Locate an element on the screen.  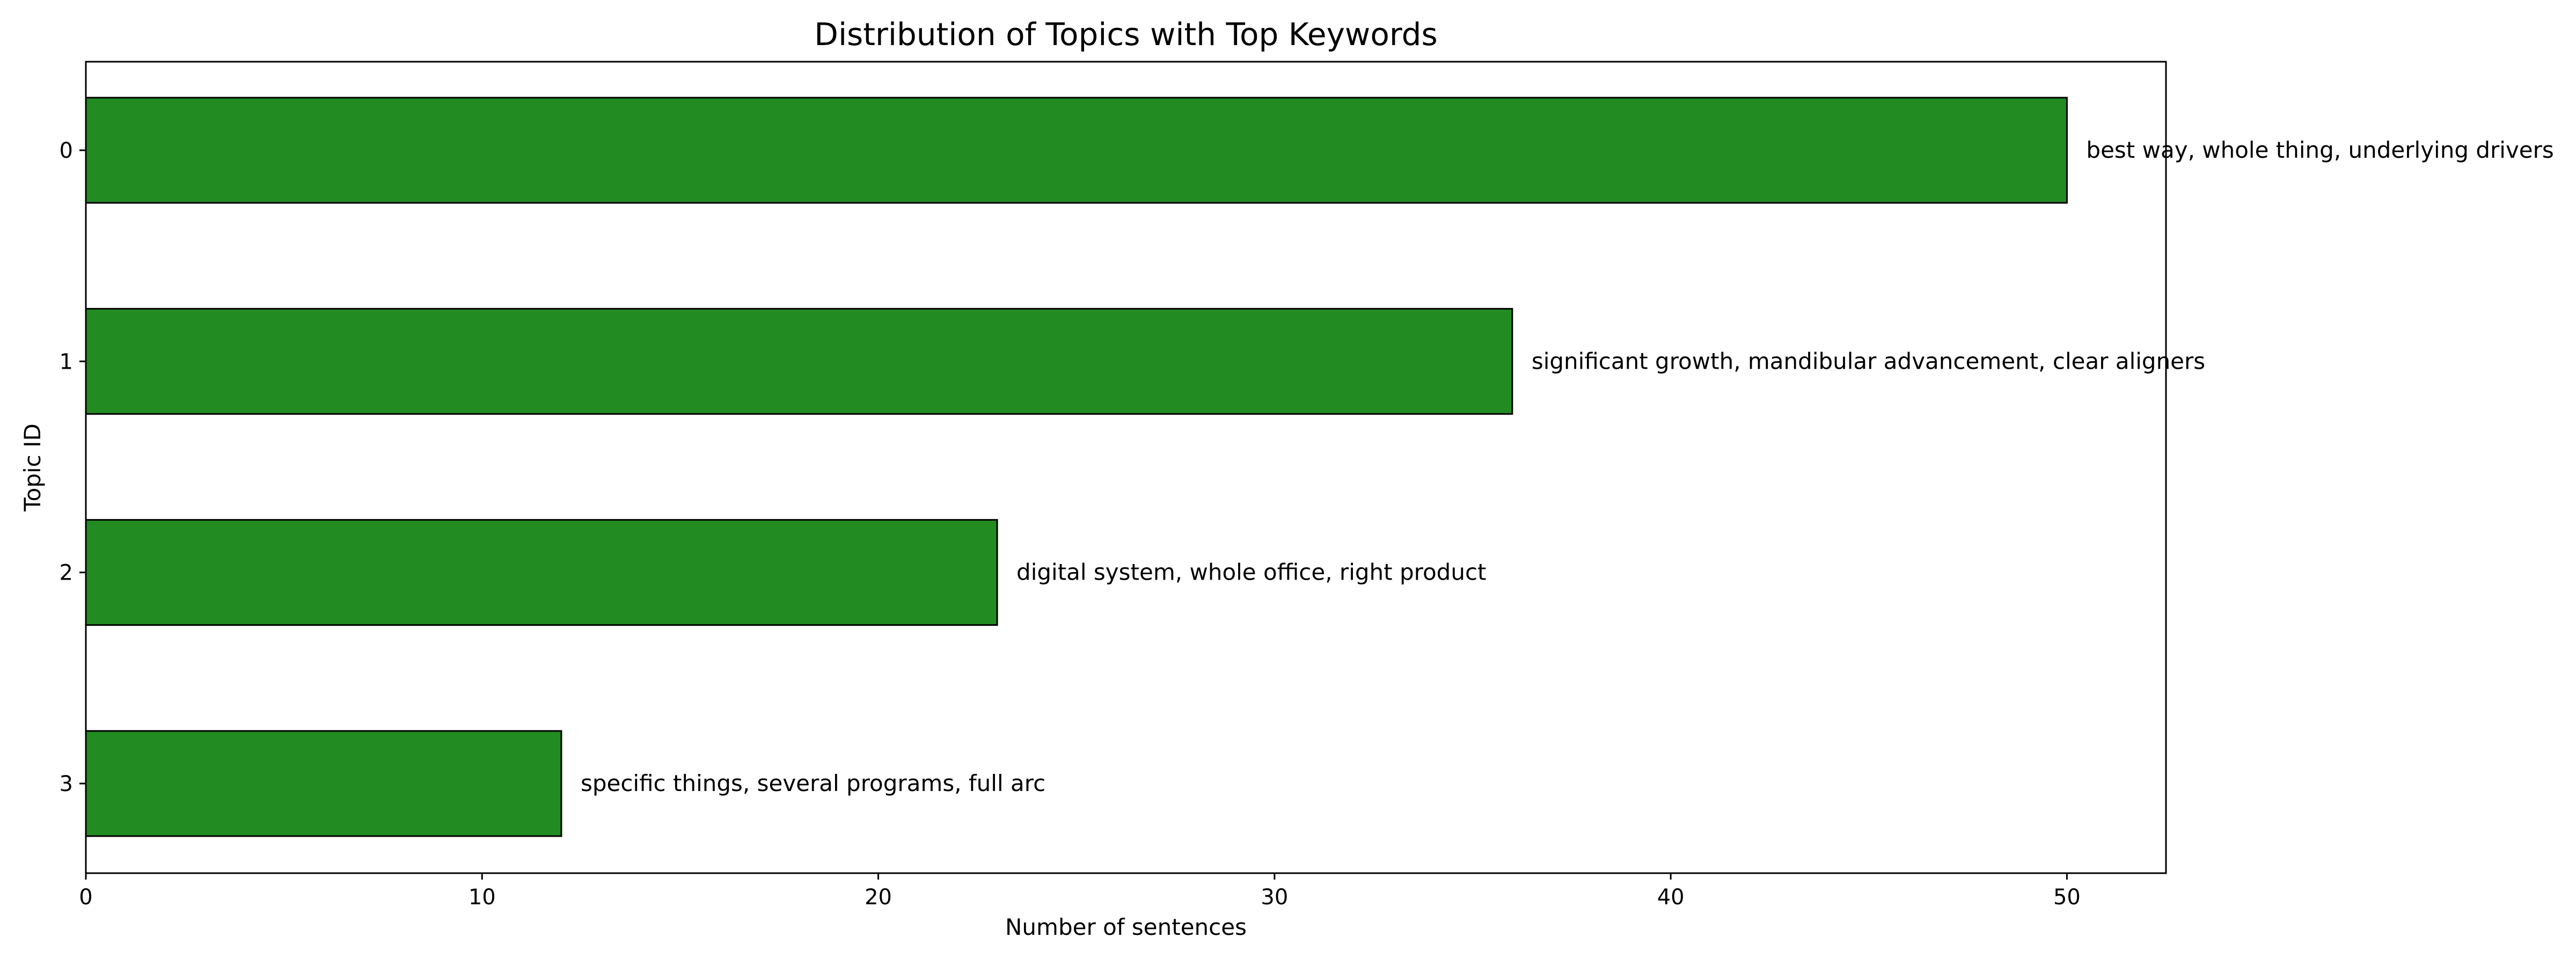
y-tick-label: 3 is located at coordinates (66, 784).